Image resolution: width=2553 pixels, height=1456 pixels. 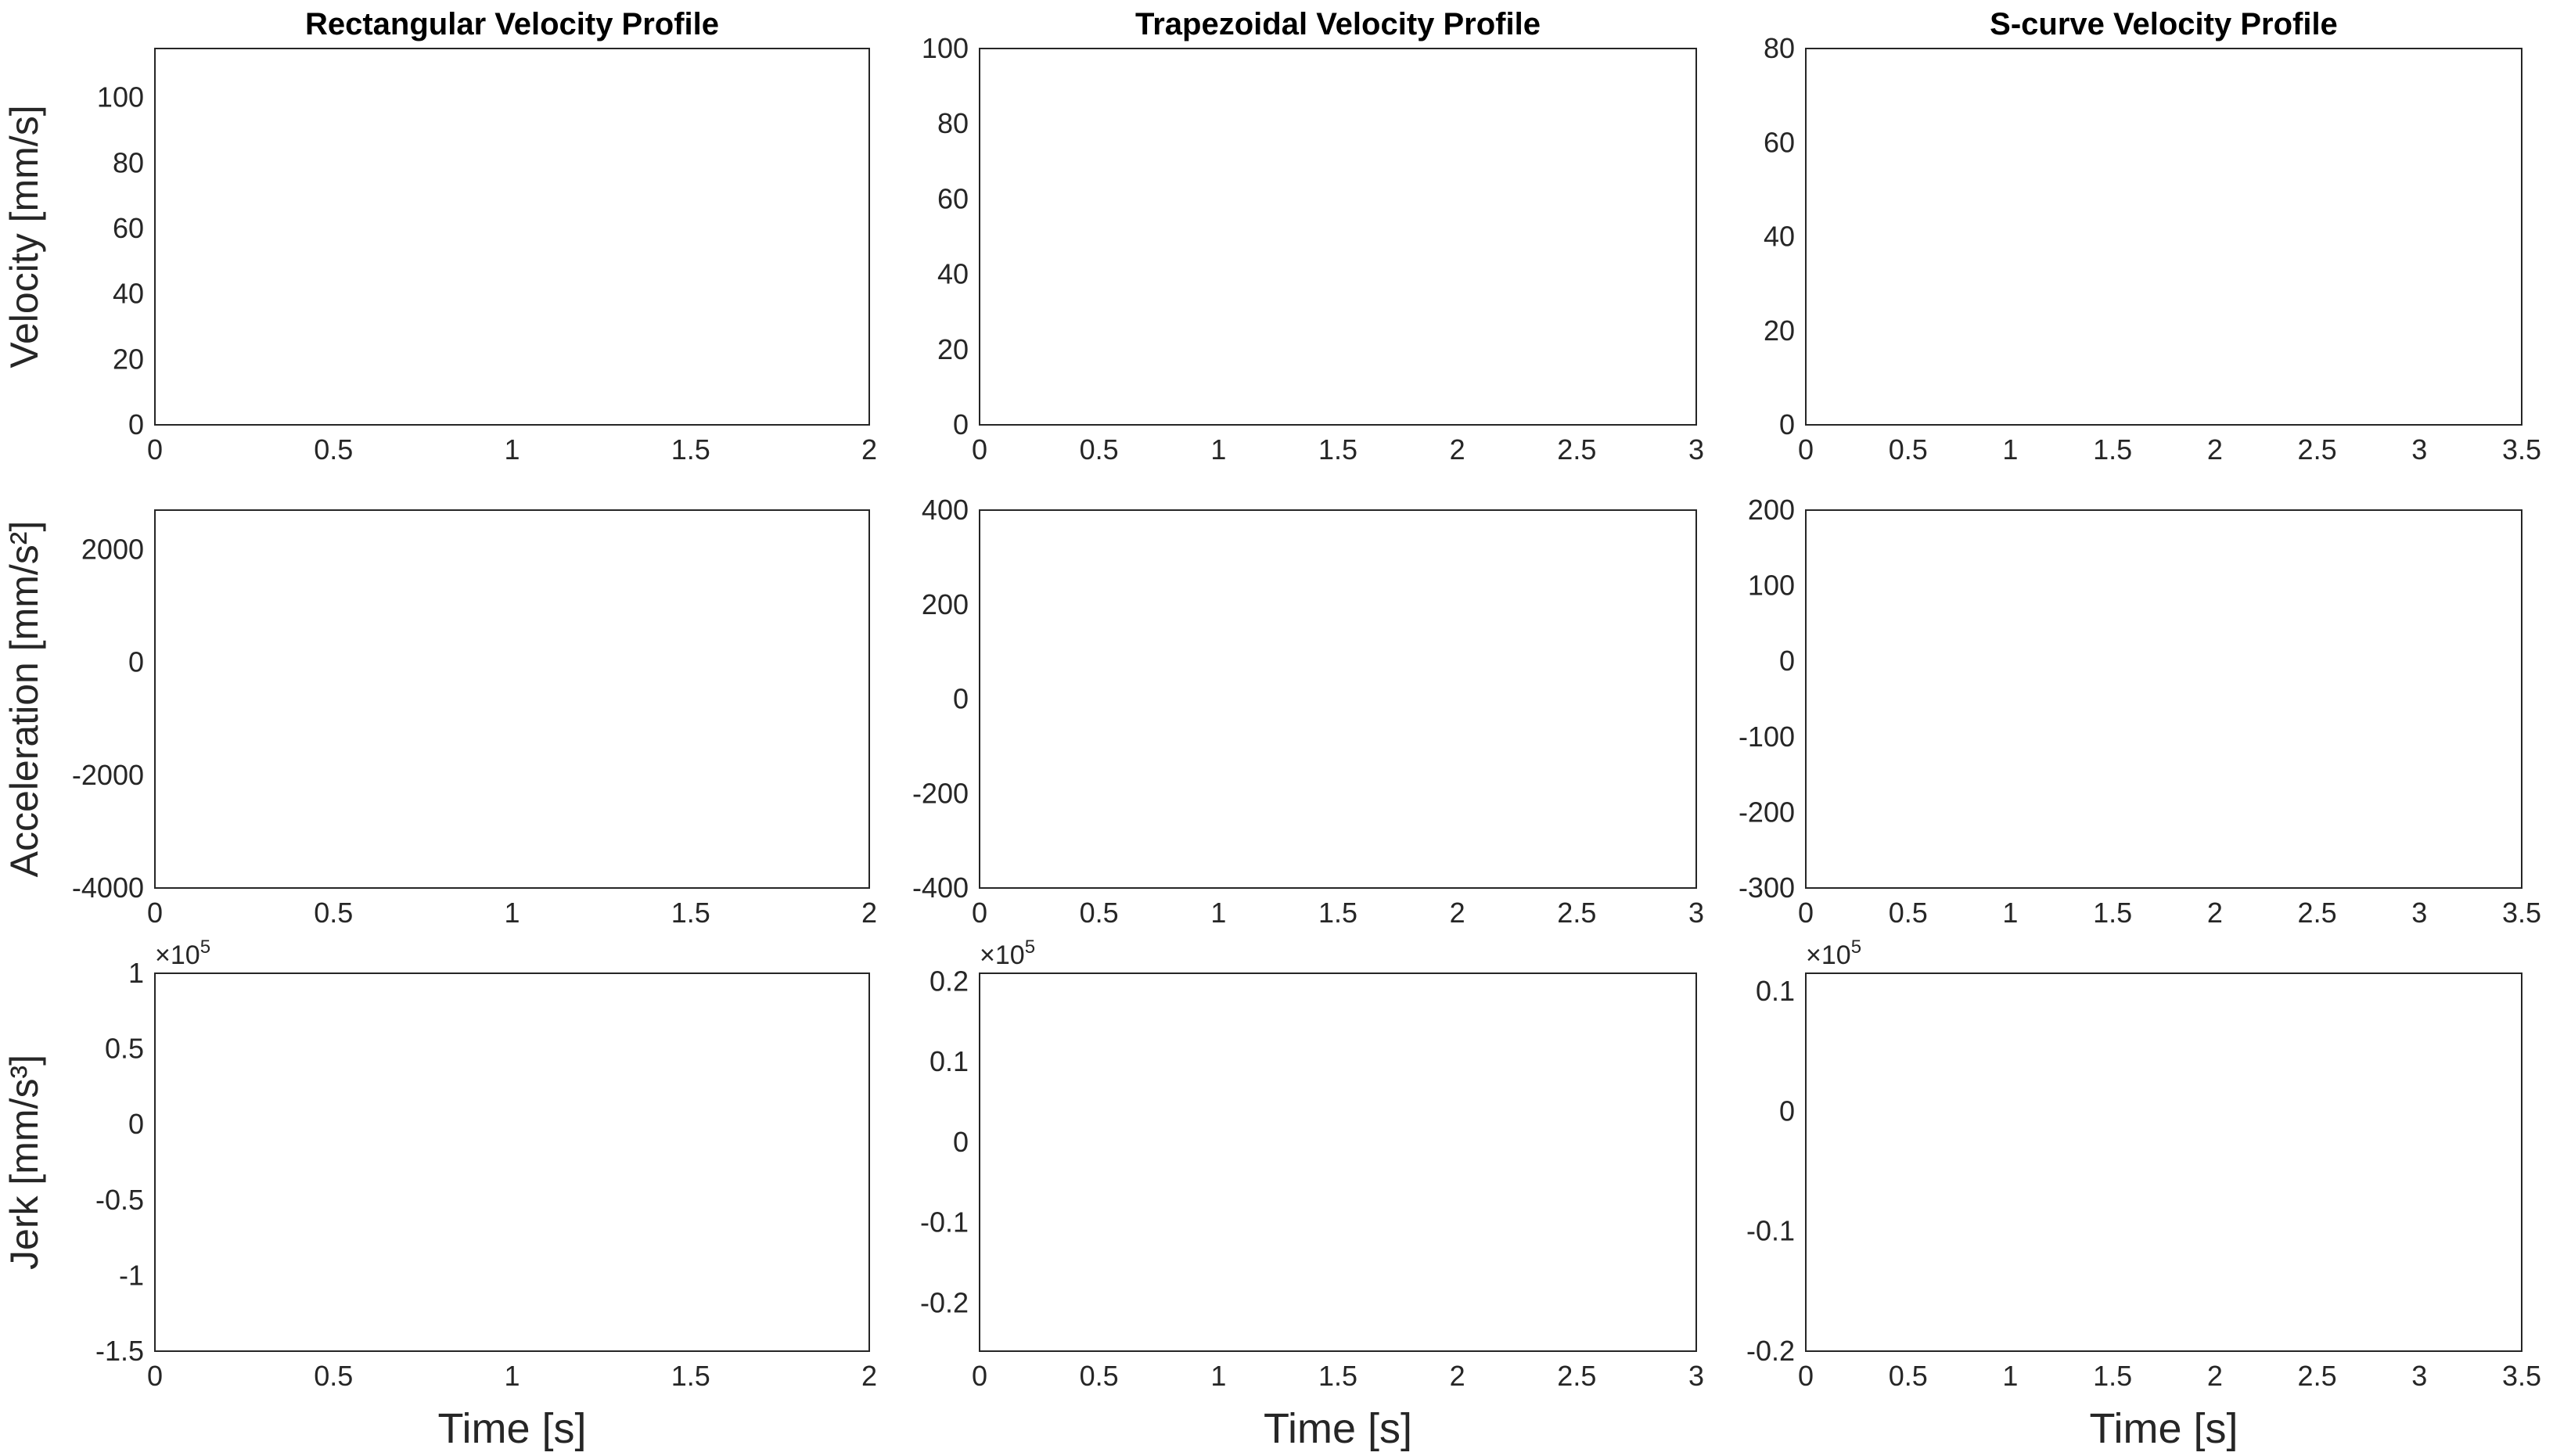 I want to click on axis-multiplier: ×10⁵, so click(x=1007, y=953).